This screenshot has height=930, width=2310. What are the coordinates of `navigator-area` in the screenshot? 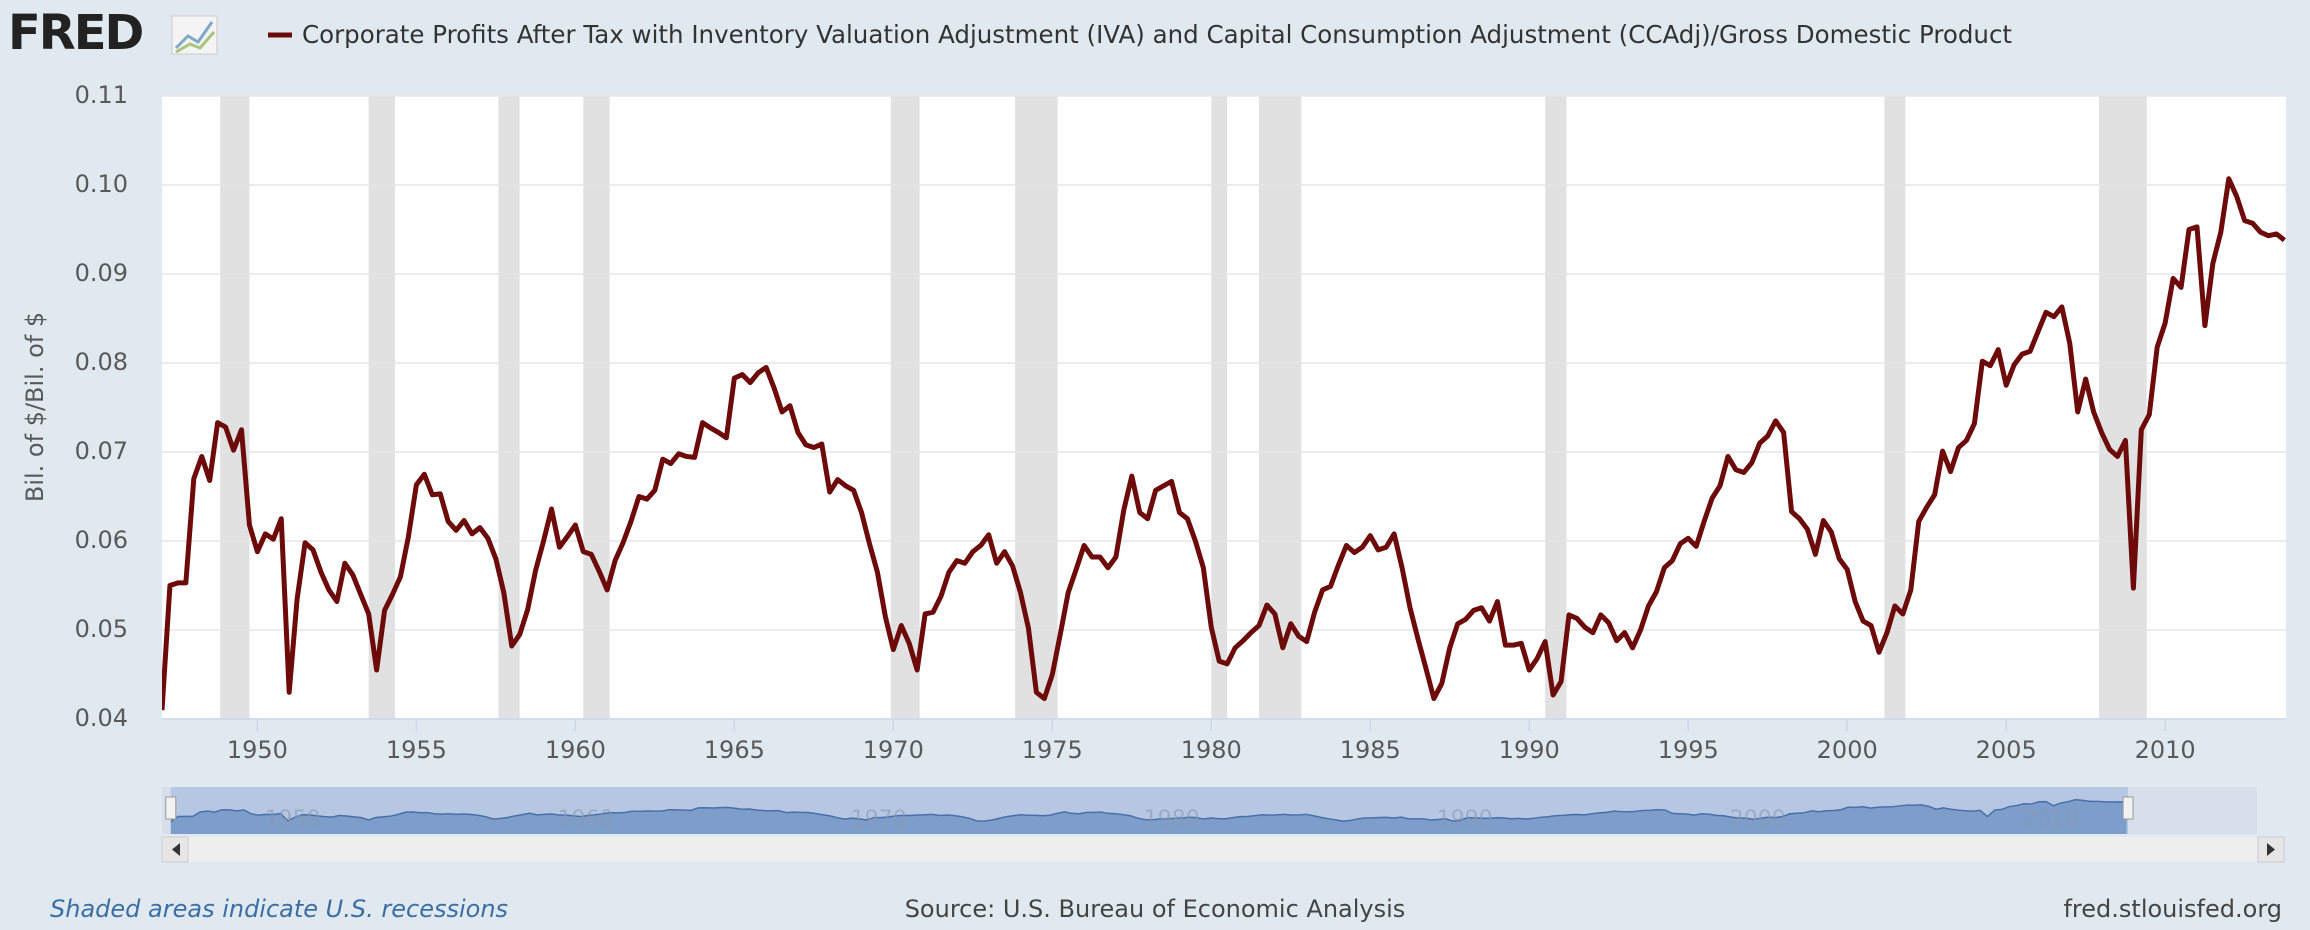 It's located at (1148, 816).